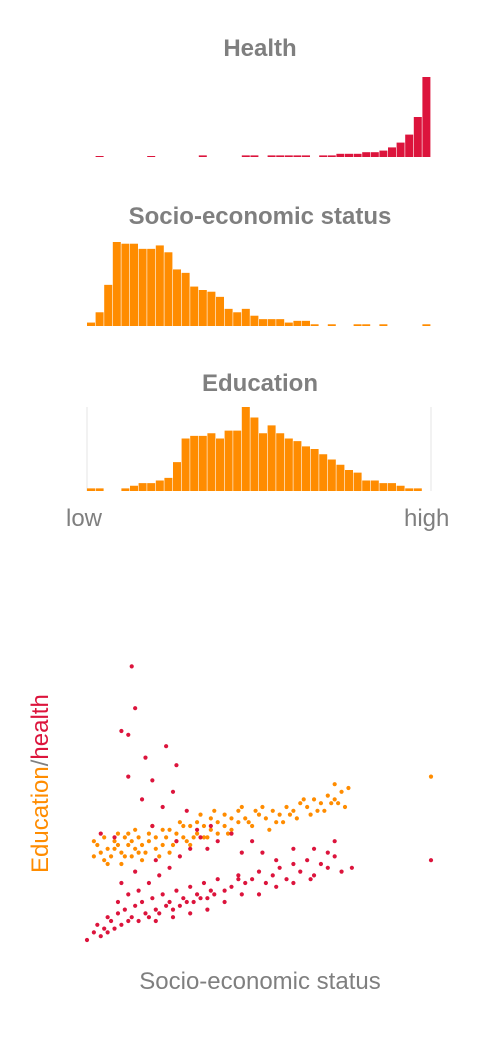 The width and height of the screenshot is (480, 1040). What do you see at coordinates (40, 763) in the screenshot?
I see `y-title-slash: /` at bounding box center [40, 763].